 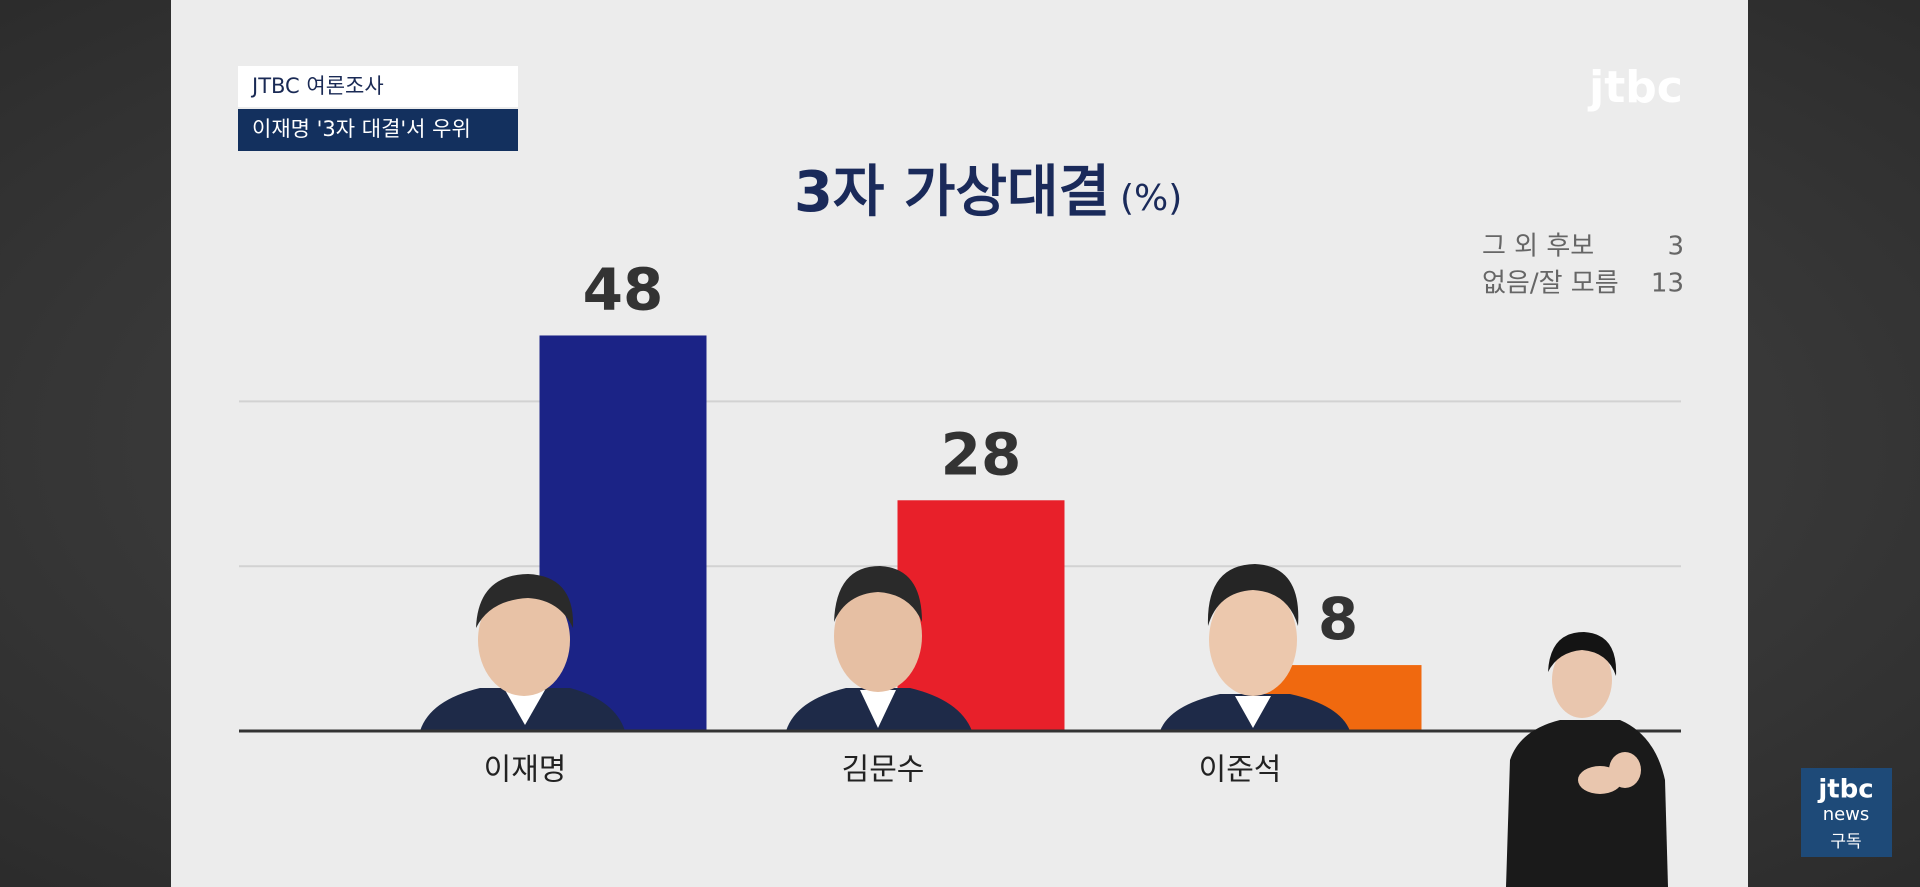 What do you see at coordinates (1845, 842) in the screenshot?
I see `badge-action: 구독` at bounding box center [1845, 842].